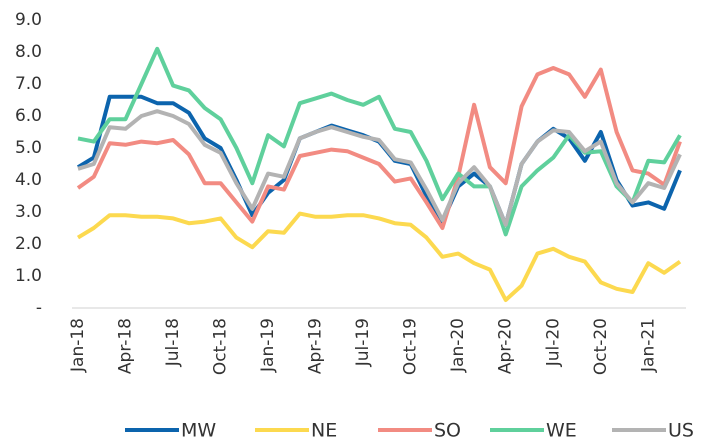  Describe the element at coordinates (553, 342) in the screenshot. I see `x-tick-label: Jul-20` at that location.